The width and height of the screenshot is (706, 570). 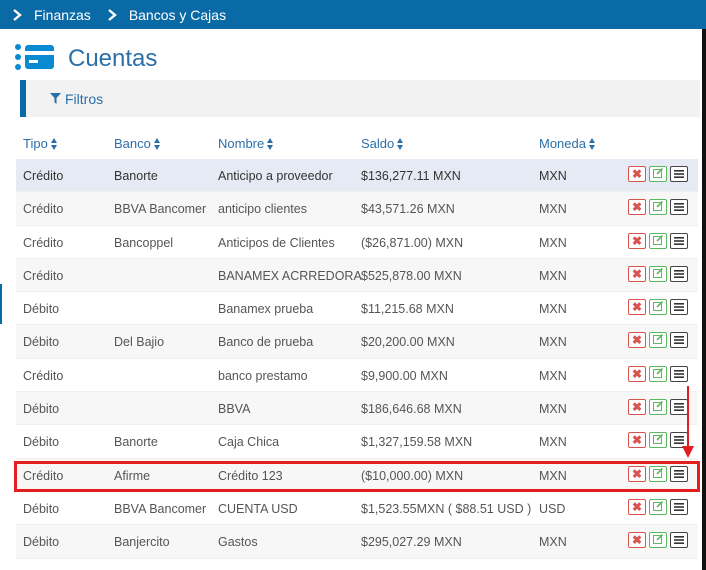 What do you see at coordinates (76, 99) in the screenshot?
I see `filter-toggle-button: Filtros` at bounding box center [76, 99].